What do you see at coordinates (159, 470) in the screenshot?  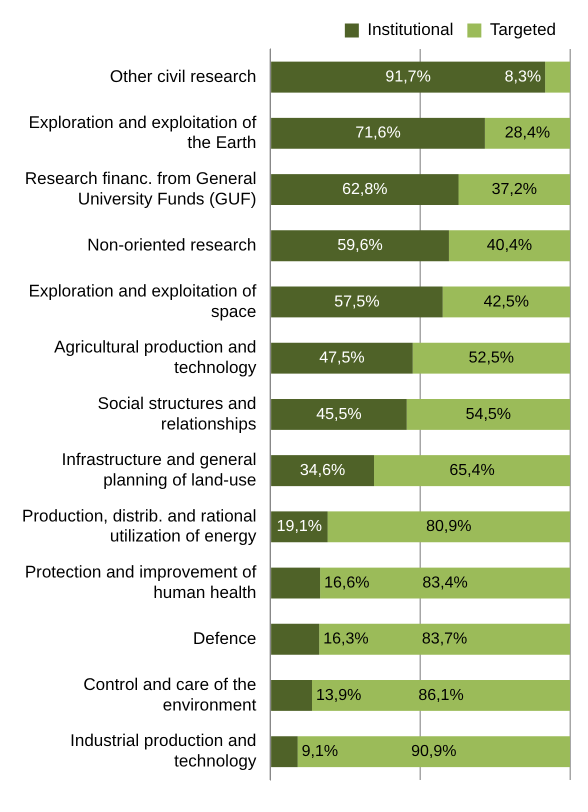 I see `y-tick-label: Infrastructure and general planning of land-use` at bounding box center [159, 470].